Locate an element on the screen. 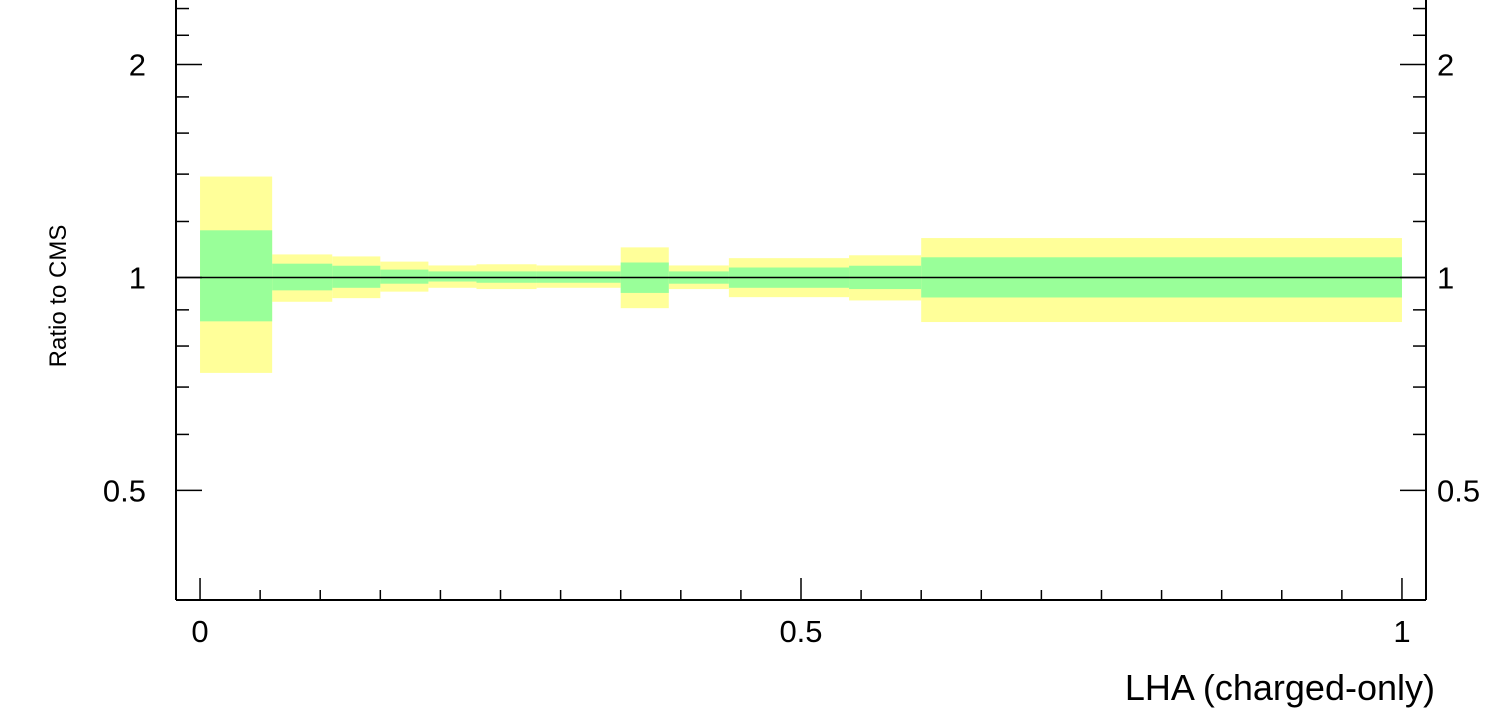 The image size is (1503, 719). y-tick-label-right: 0.5 is located at coordinates (1458, 490).